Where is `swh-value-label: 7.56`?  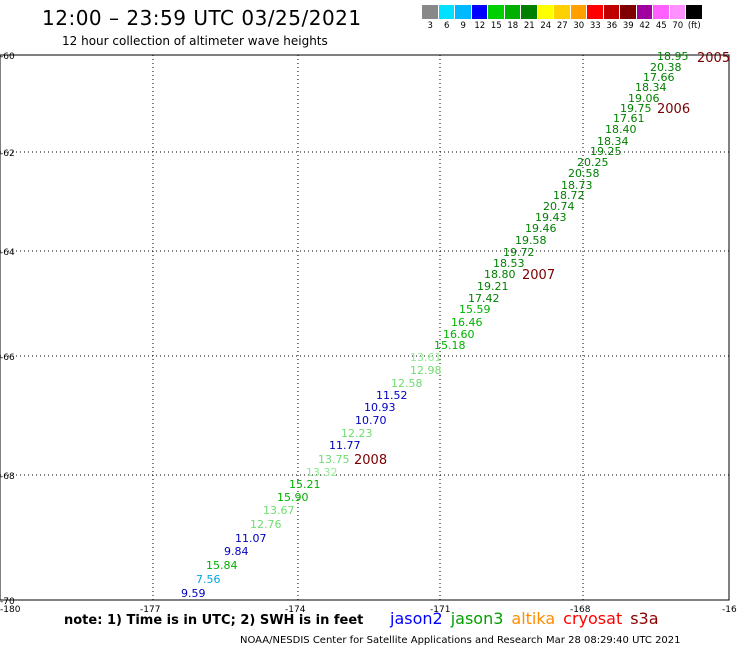
swh-value-label: 7.56 is located at coordinates (208, 579).